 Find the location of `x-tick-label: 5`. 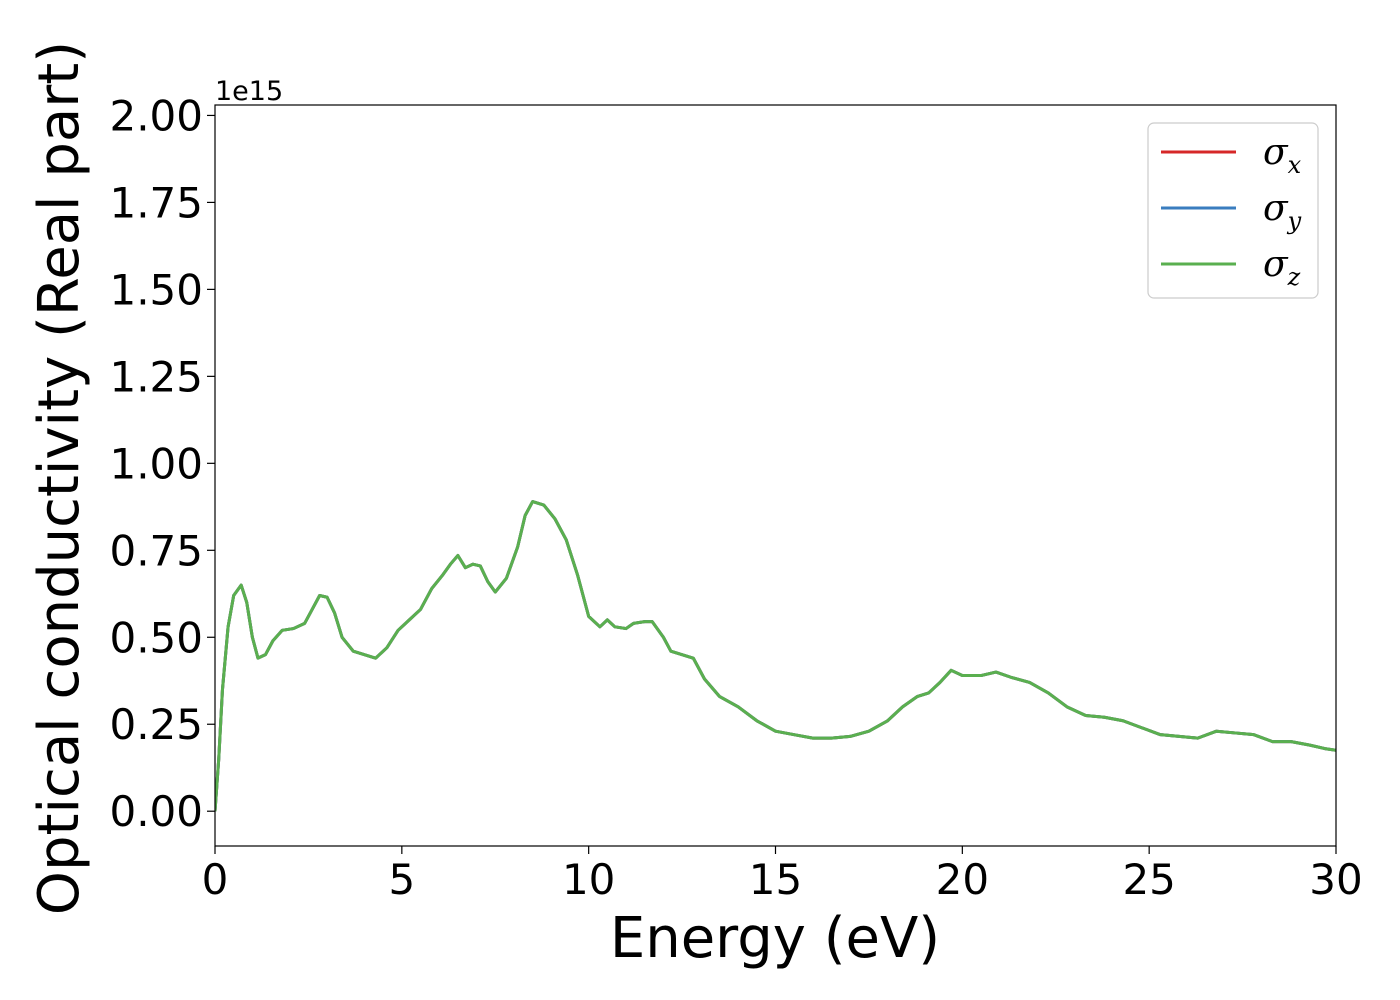

x-tick-label: 5 is located at coordinates (401, 879).